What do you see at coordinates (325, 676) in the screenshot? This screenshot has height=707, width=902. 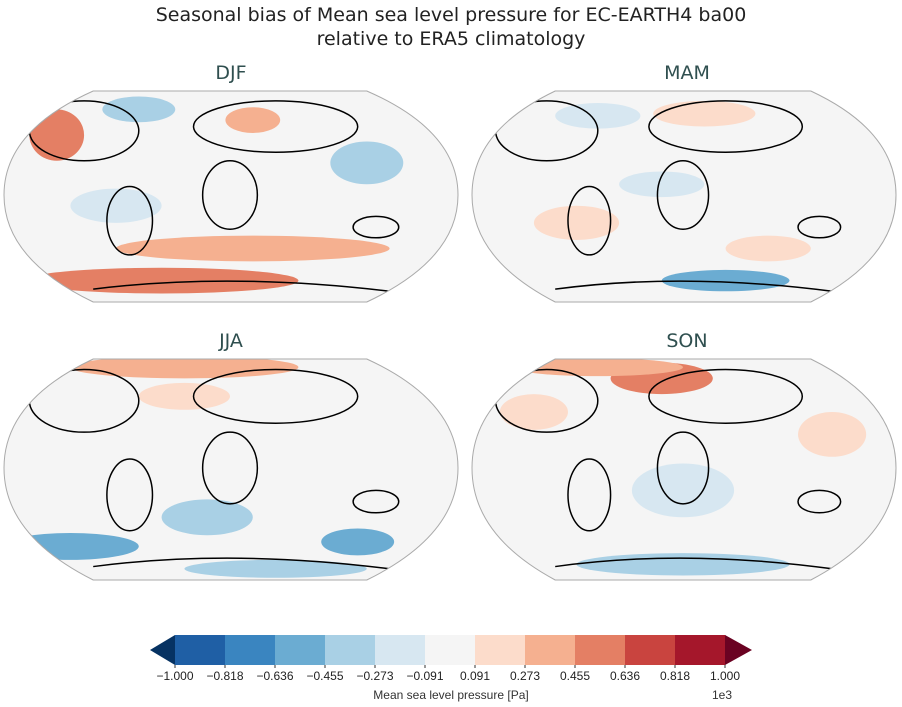 I see `colorbar-tick-label: −0.455` at bounding box center [325, 676].